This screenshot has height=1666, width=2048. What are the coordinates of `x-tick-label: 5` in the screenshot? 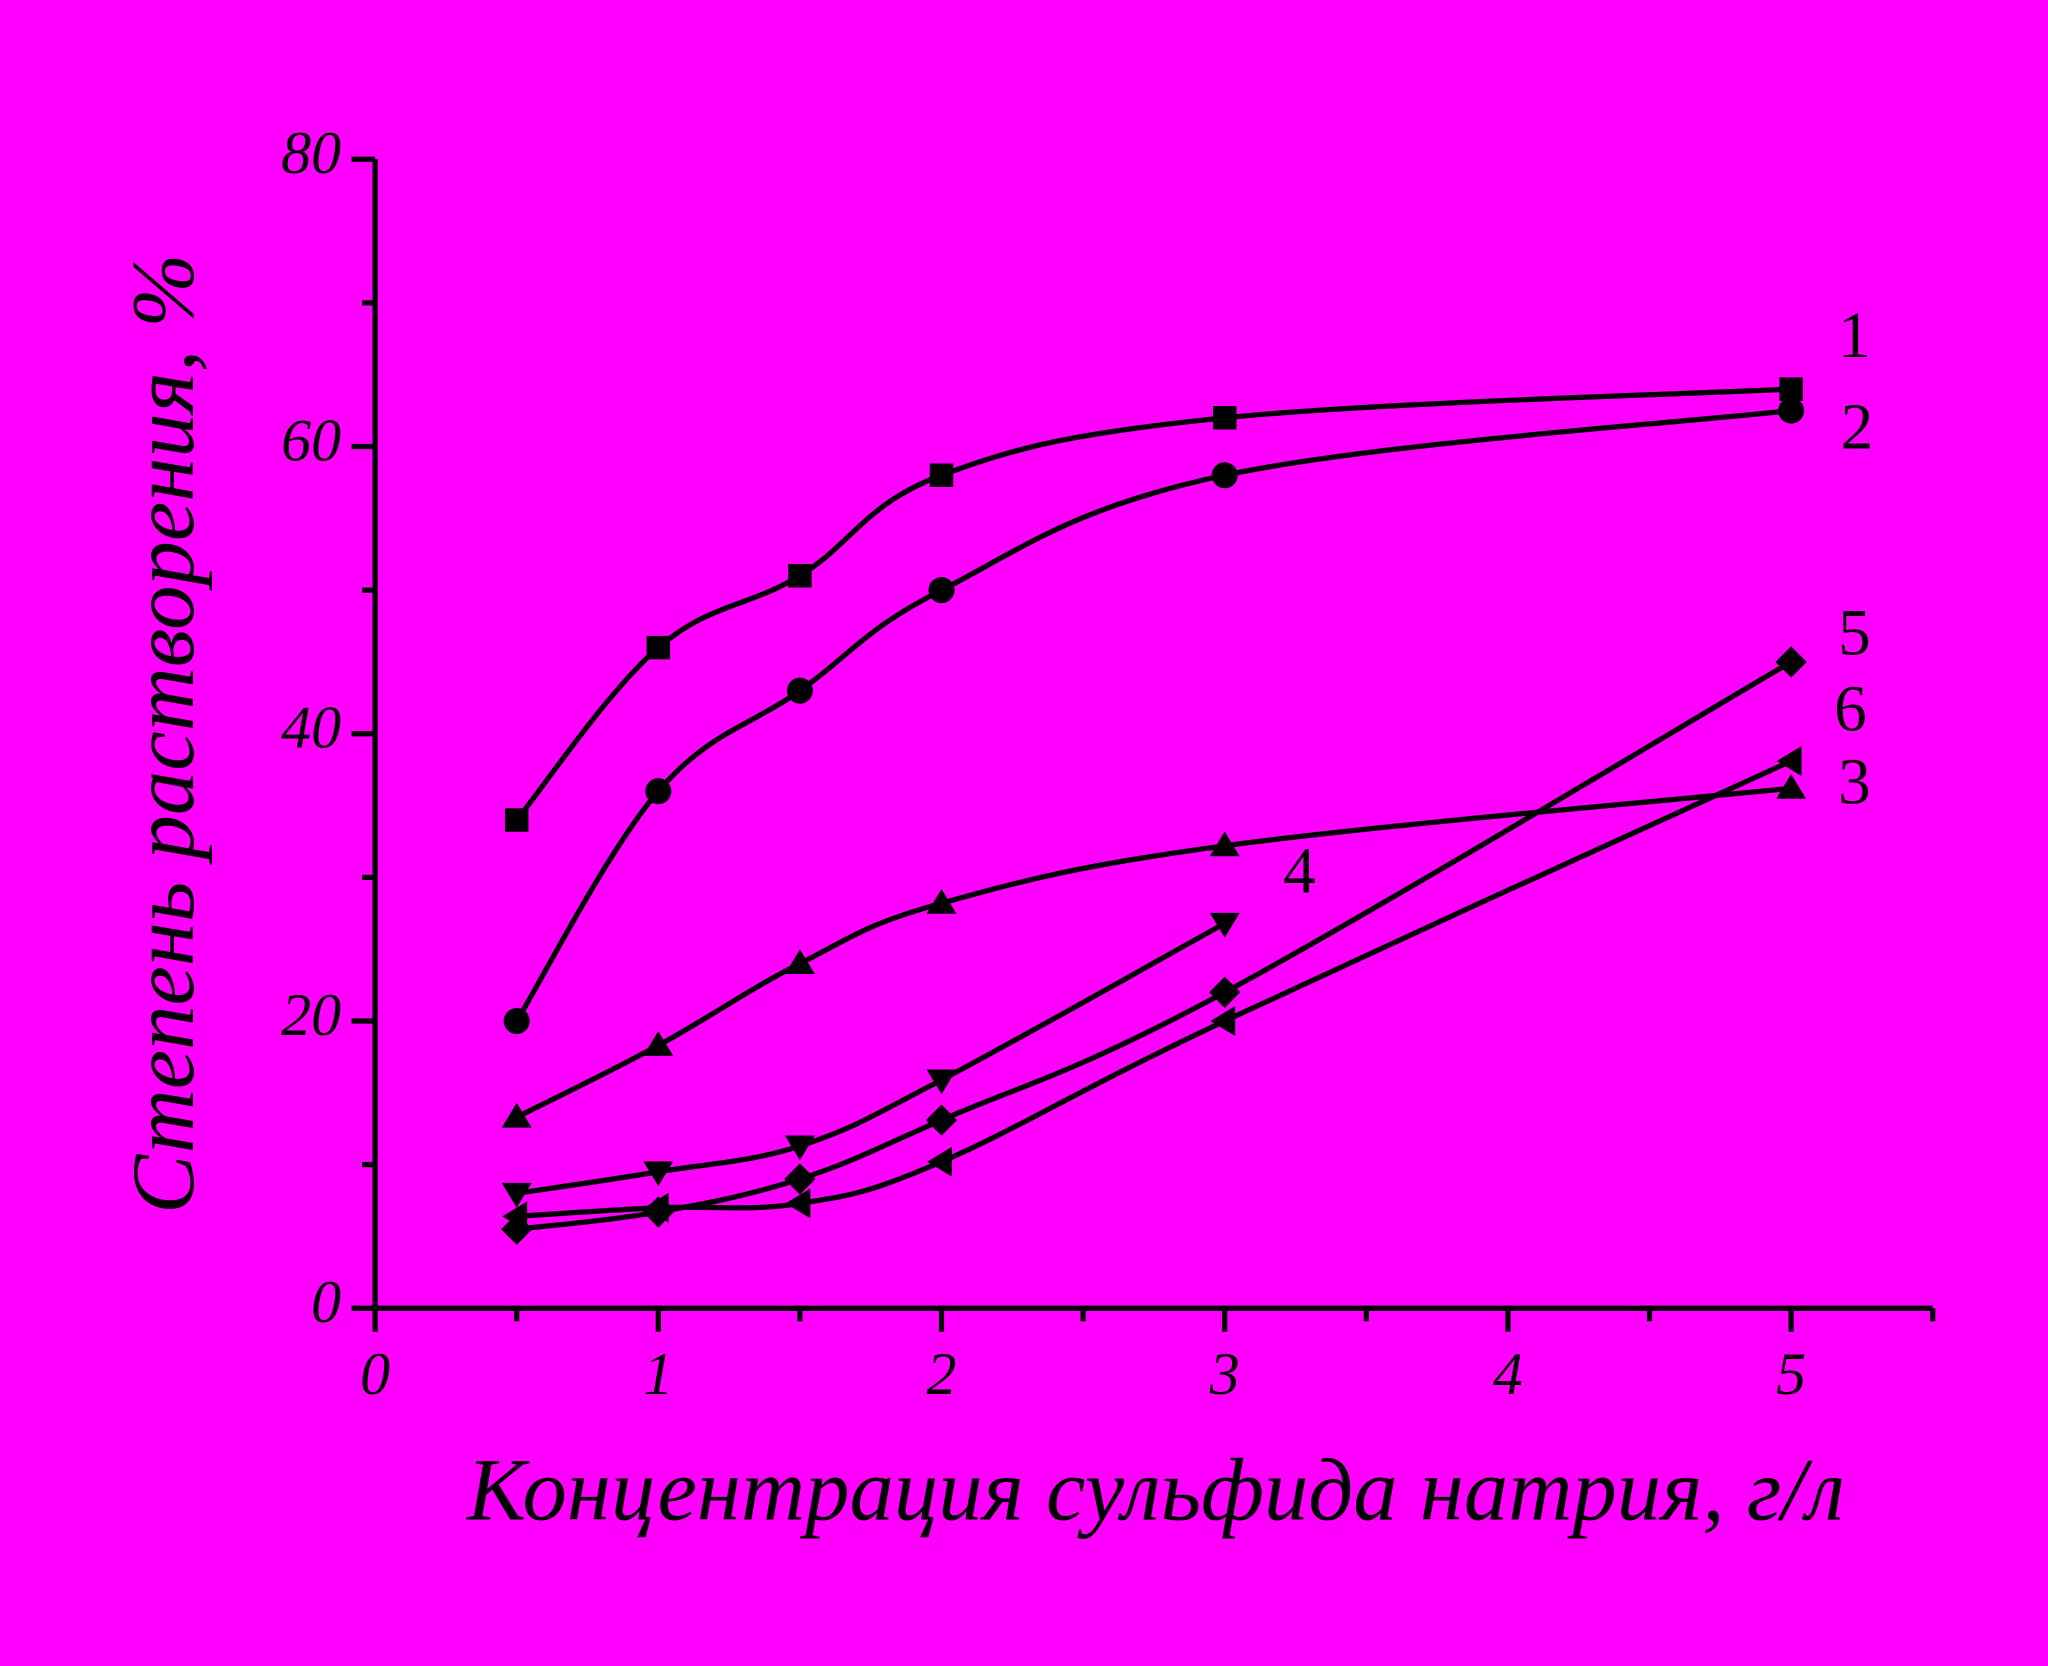 It's located at (1791, 1373).